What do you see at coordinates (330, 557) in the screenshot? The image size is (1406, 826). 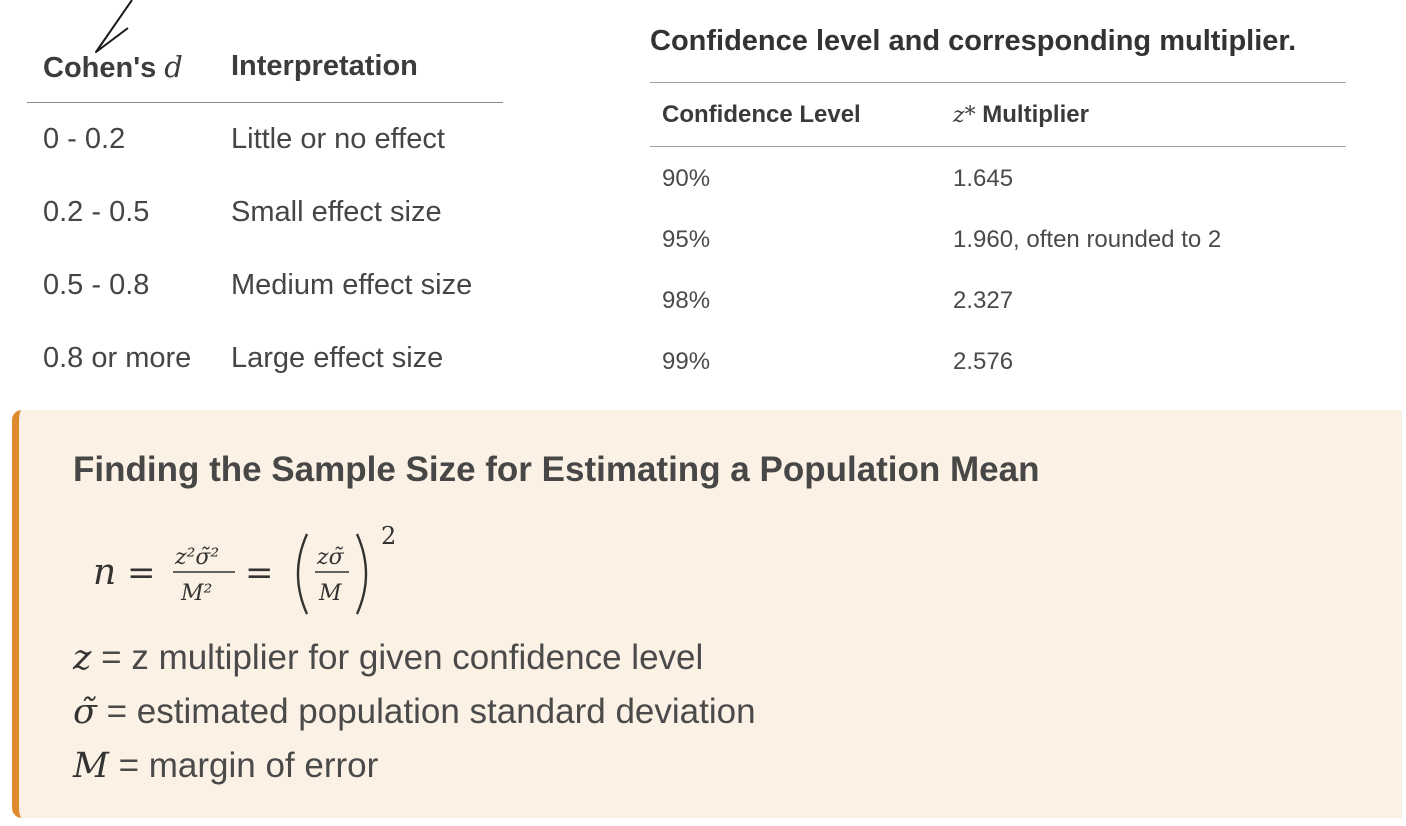 I see `formula-inner-numerator: zσ̃` at bounding box center [330, 557].